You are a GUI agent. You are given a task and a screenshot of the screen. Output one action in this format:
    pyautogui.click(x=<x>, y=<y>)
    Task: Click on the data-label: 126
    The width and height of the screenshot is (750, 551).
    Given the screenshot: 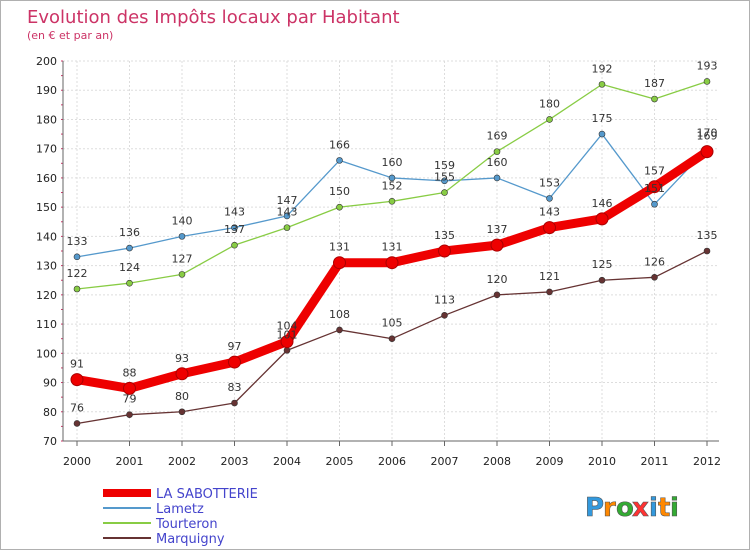 What is the action you would take?
    pyautogui.click(x=654, y=261)
    